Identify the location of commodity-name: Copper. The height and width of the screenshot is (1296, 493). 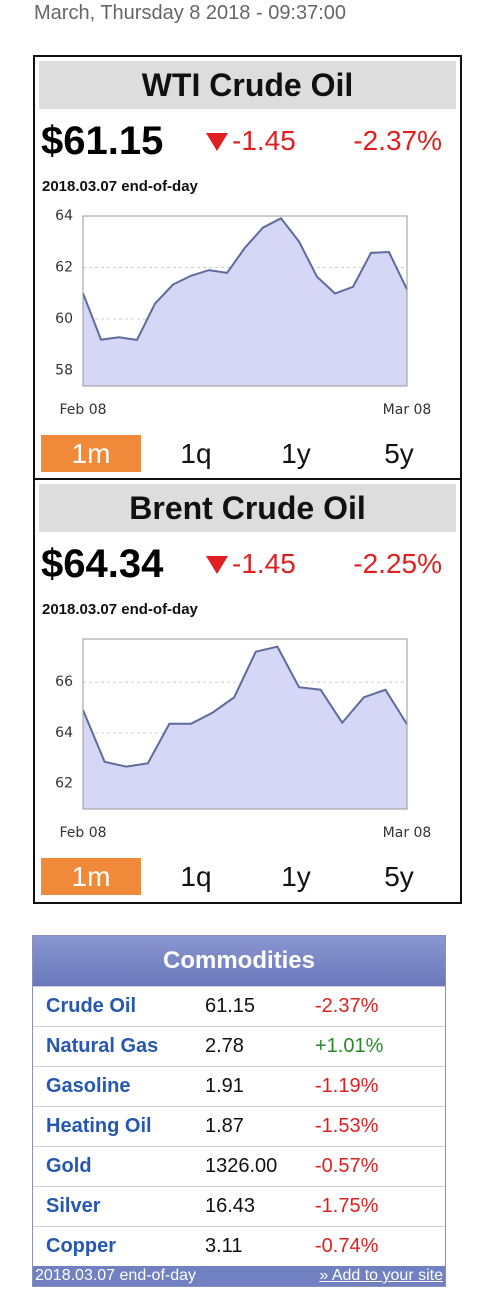
(81, 1246).